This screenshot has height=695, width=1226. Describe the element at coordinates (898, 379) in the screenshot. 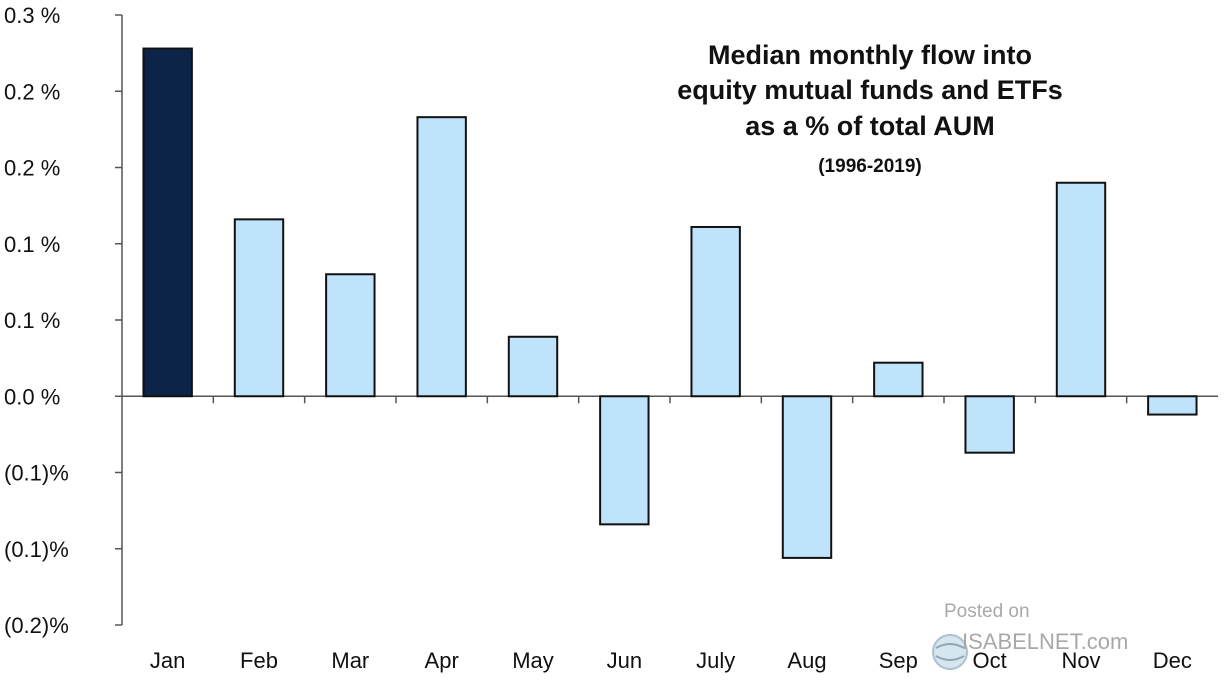

I see `bar-sep` at that location.